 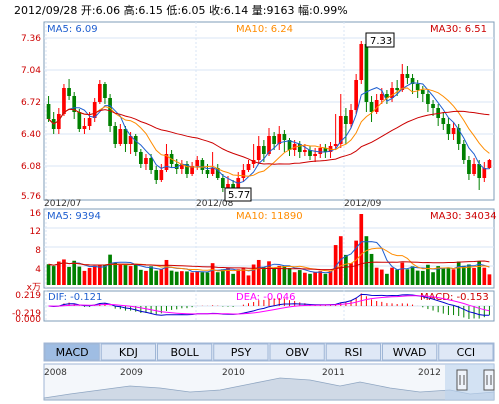 What do you see at coordinates (462, 380) in the screenshot?
I see `navigator-left-handle` at bounding box center [462, 380].